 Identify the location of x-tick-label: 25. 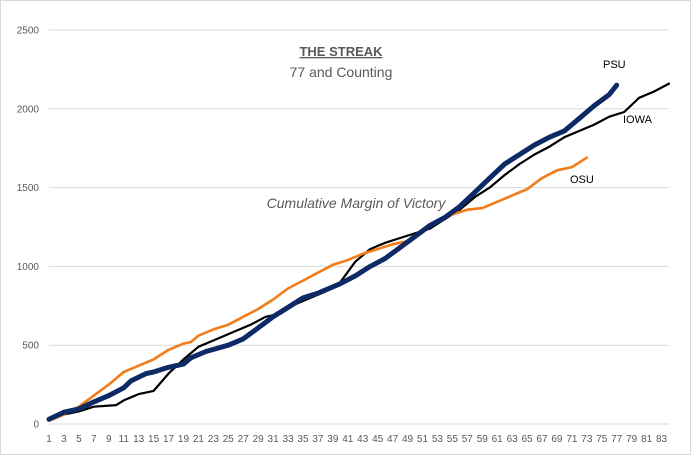
(229, 439).